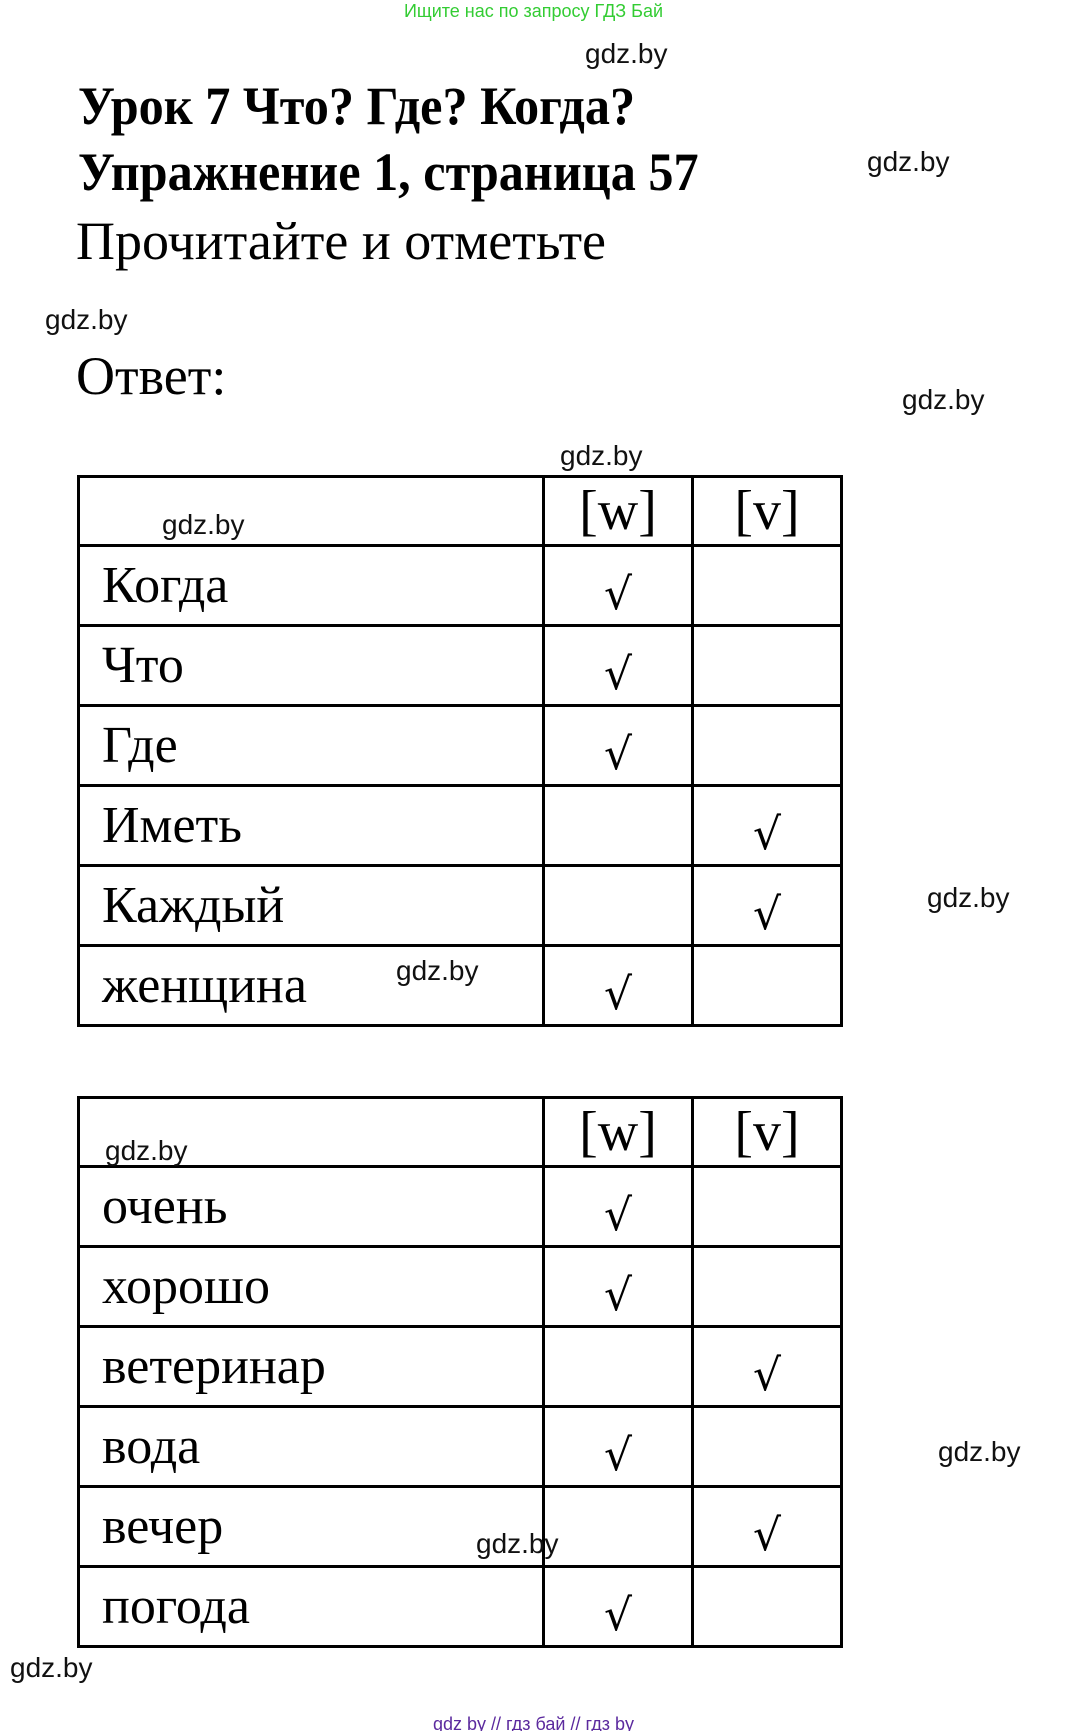  What do you see at coordinates (311, 1206) in the screenshot?
I see `word-cell: очень` at bounding box center [311, 1206].